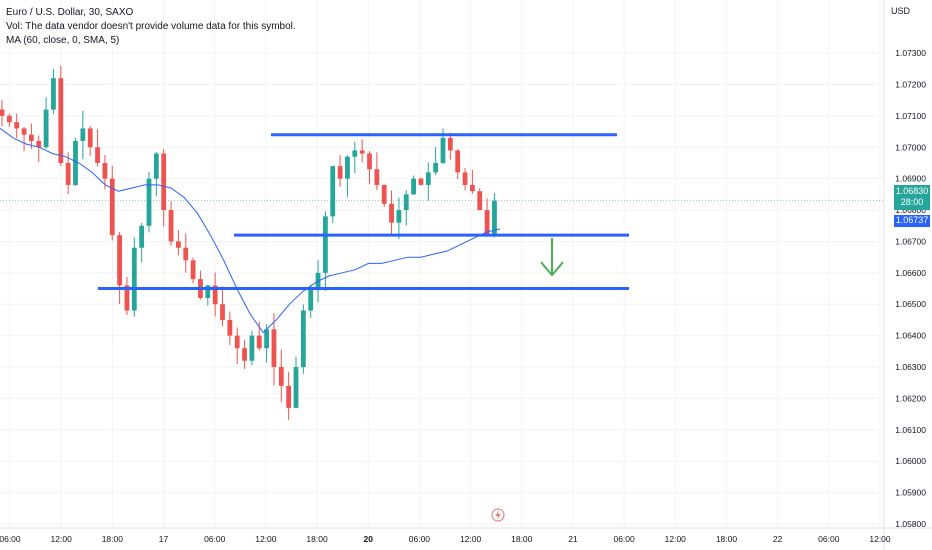 The width and height of the screenshot is (932, 550). I want to click on countdown-value: 28:00, so click(912, 202).